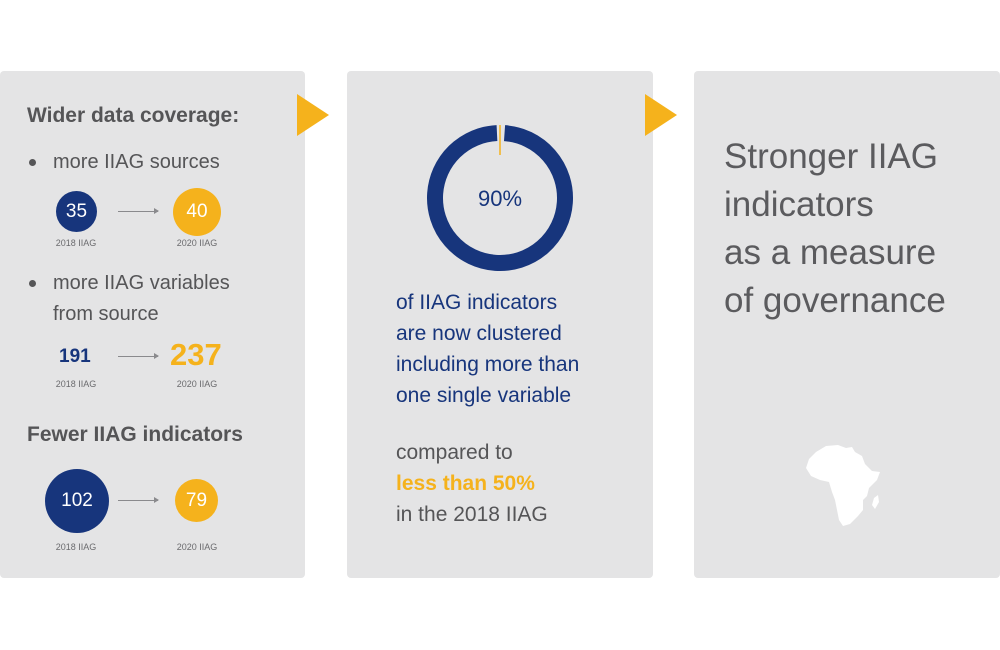 The height and width of the screenshot is (650, 1000). I want to click on clustered-line-1: of IIAG indicators, so click(477, 302).